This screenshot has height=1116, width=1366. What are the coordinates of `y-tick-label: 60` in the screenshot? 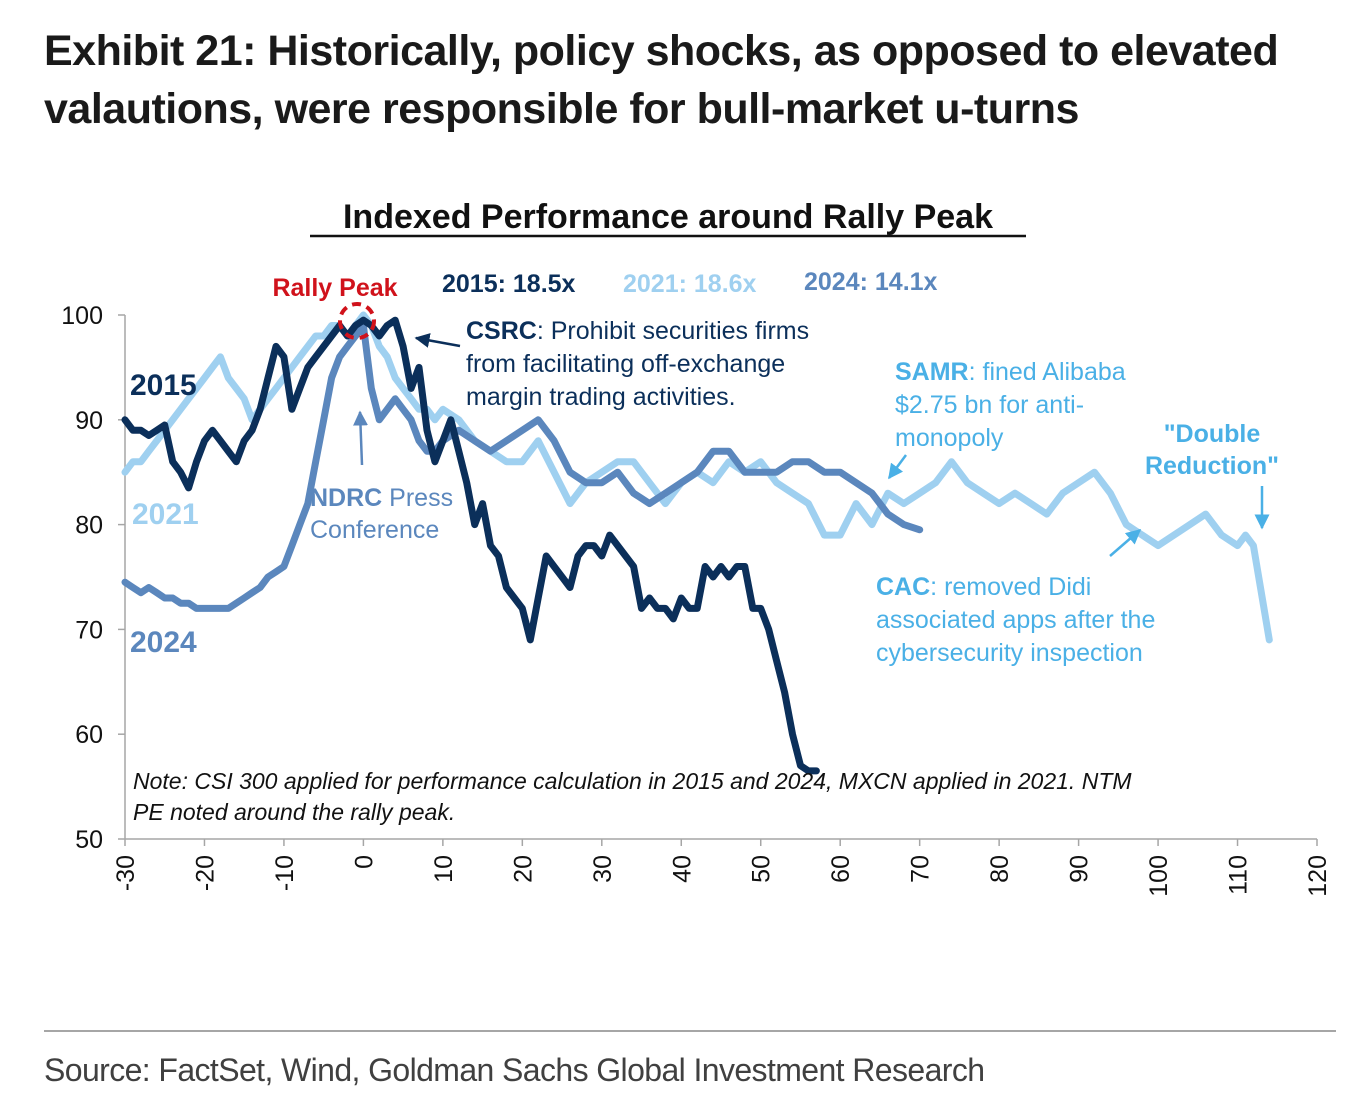 It's located at (89, 735).